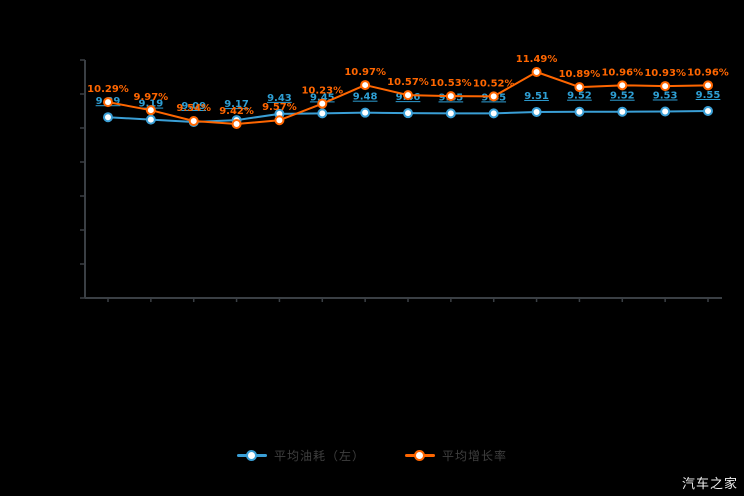 Image resolution: width=744 pixels, height=496 pixels. I want to click on data-label-blue: 9.43, so click(279, 98).